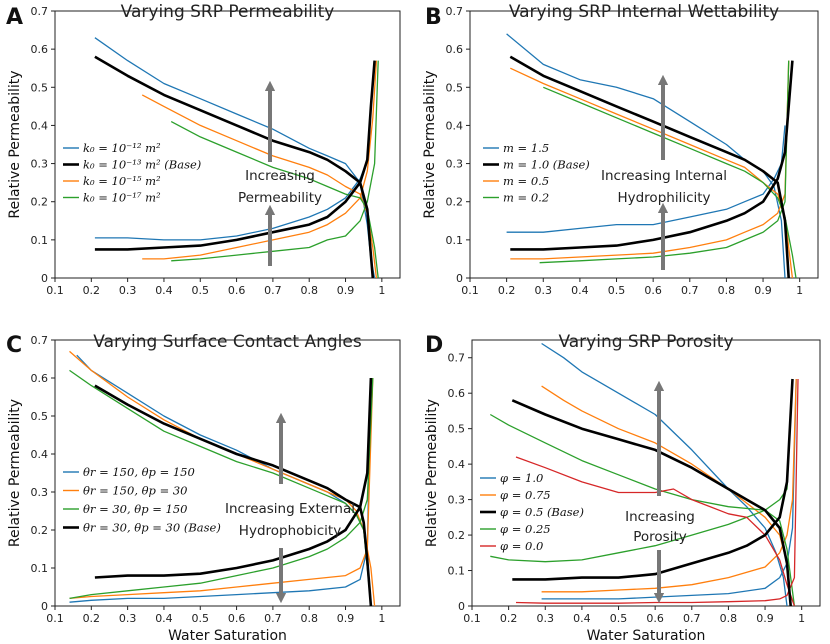 The width and height of the screenshot is (830, 644). What do you see at coordinates (690, 290) in the screenshot?
I see `x-tick-label: 0.7` at bounding box center [690, 290].